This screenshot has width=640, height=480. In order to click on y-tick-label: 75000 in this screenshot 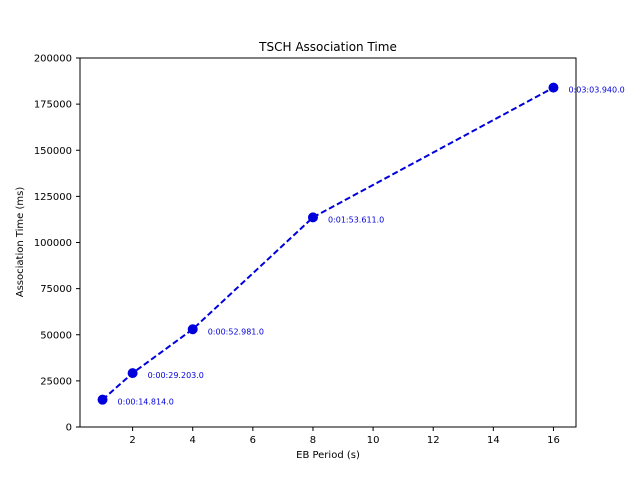, I will do `click(56, 289)`.